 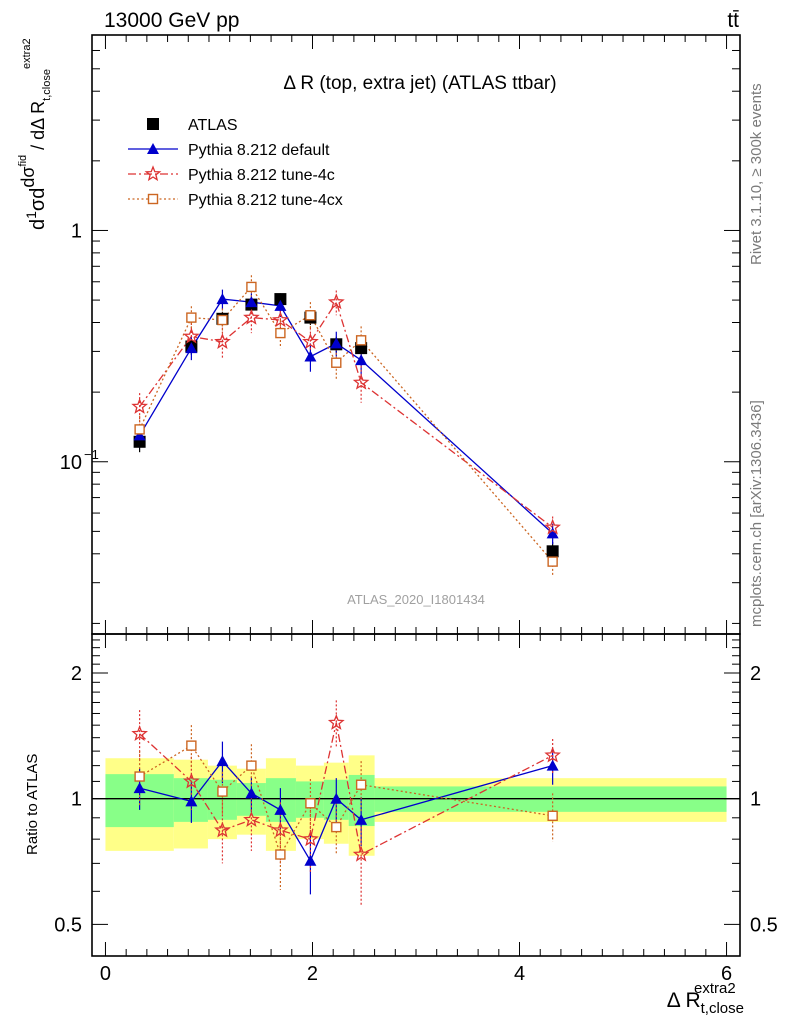 I want to click on x-axis-label: Δ Rt,closeextra2, so click(x=705, y=998).